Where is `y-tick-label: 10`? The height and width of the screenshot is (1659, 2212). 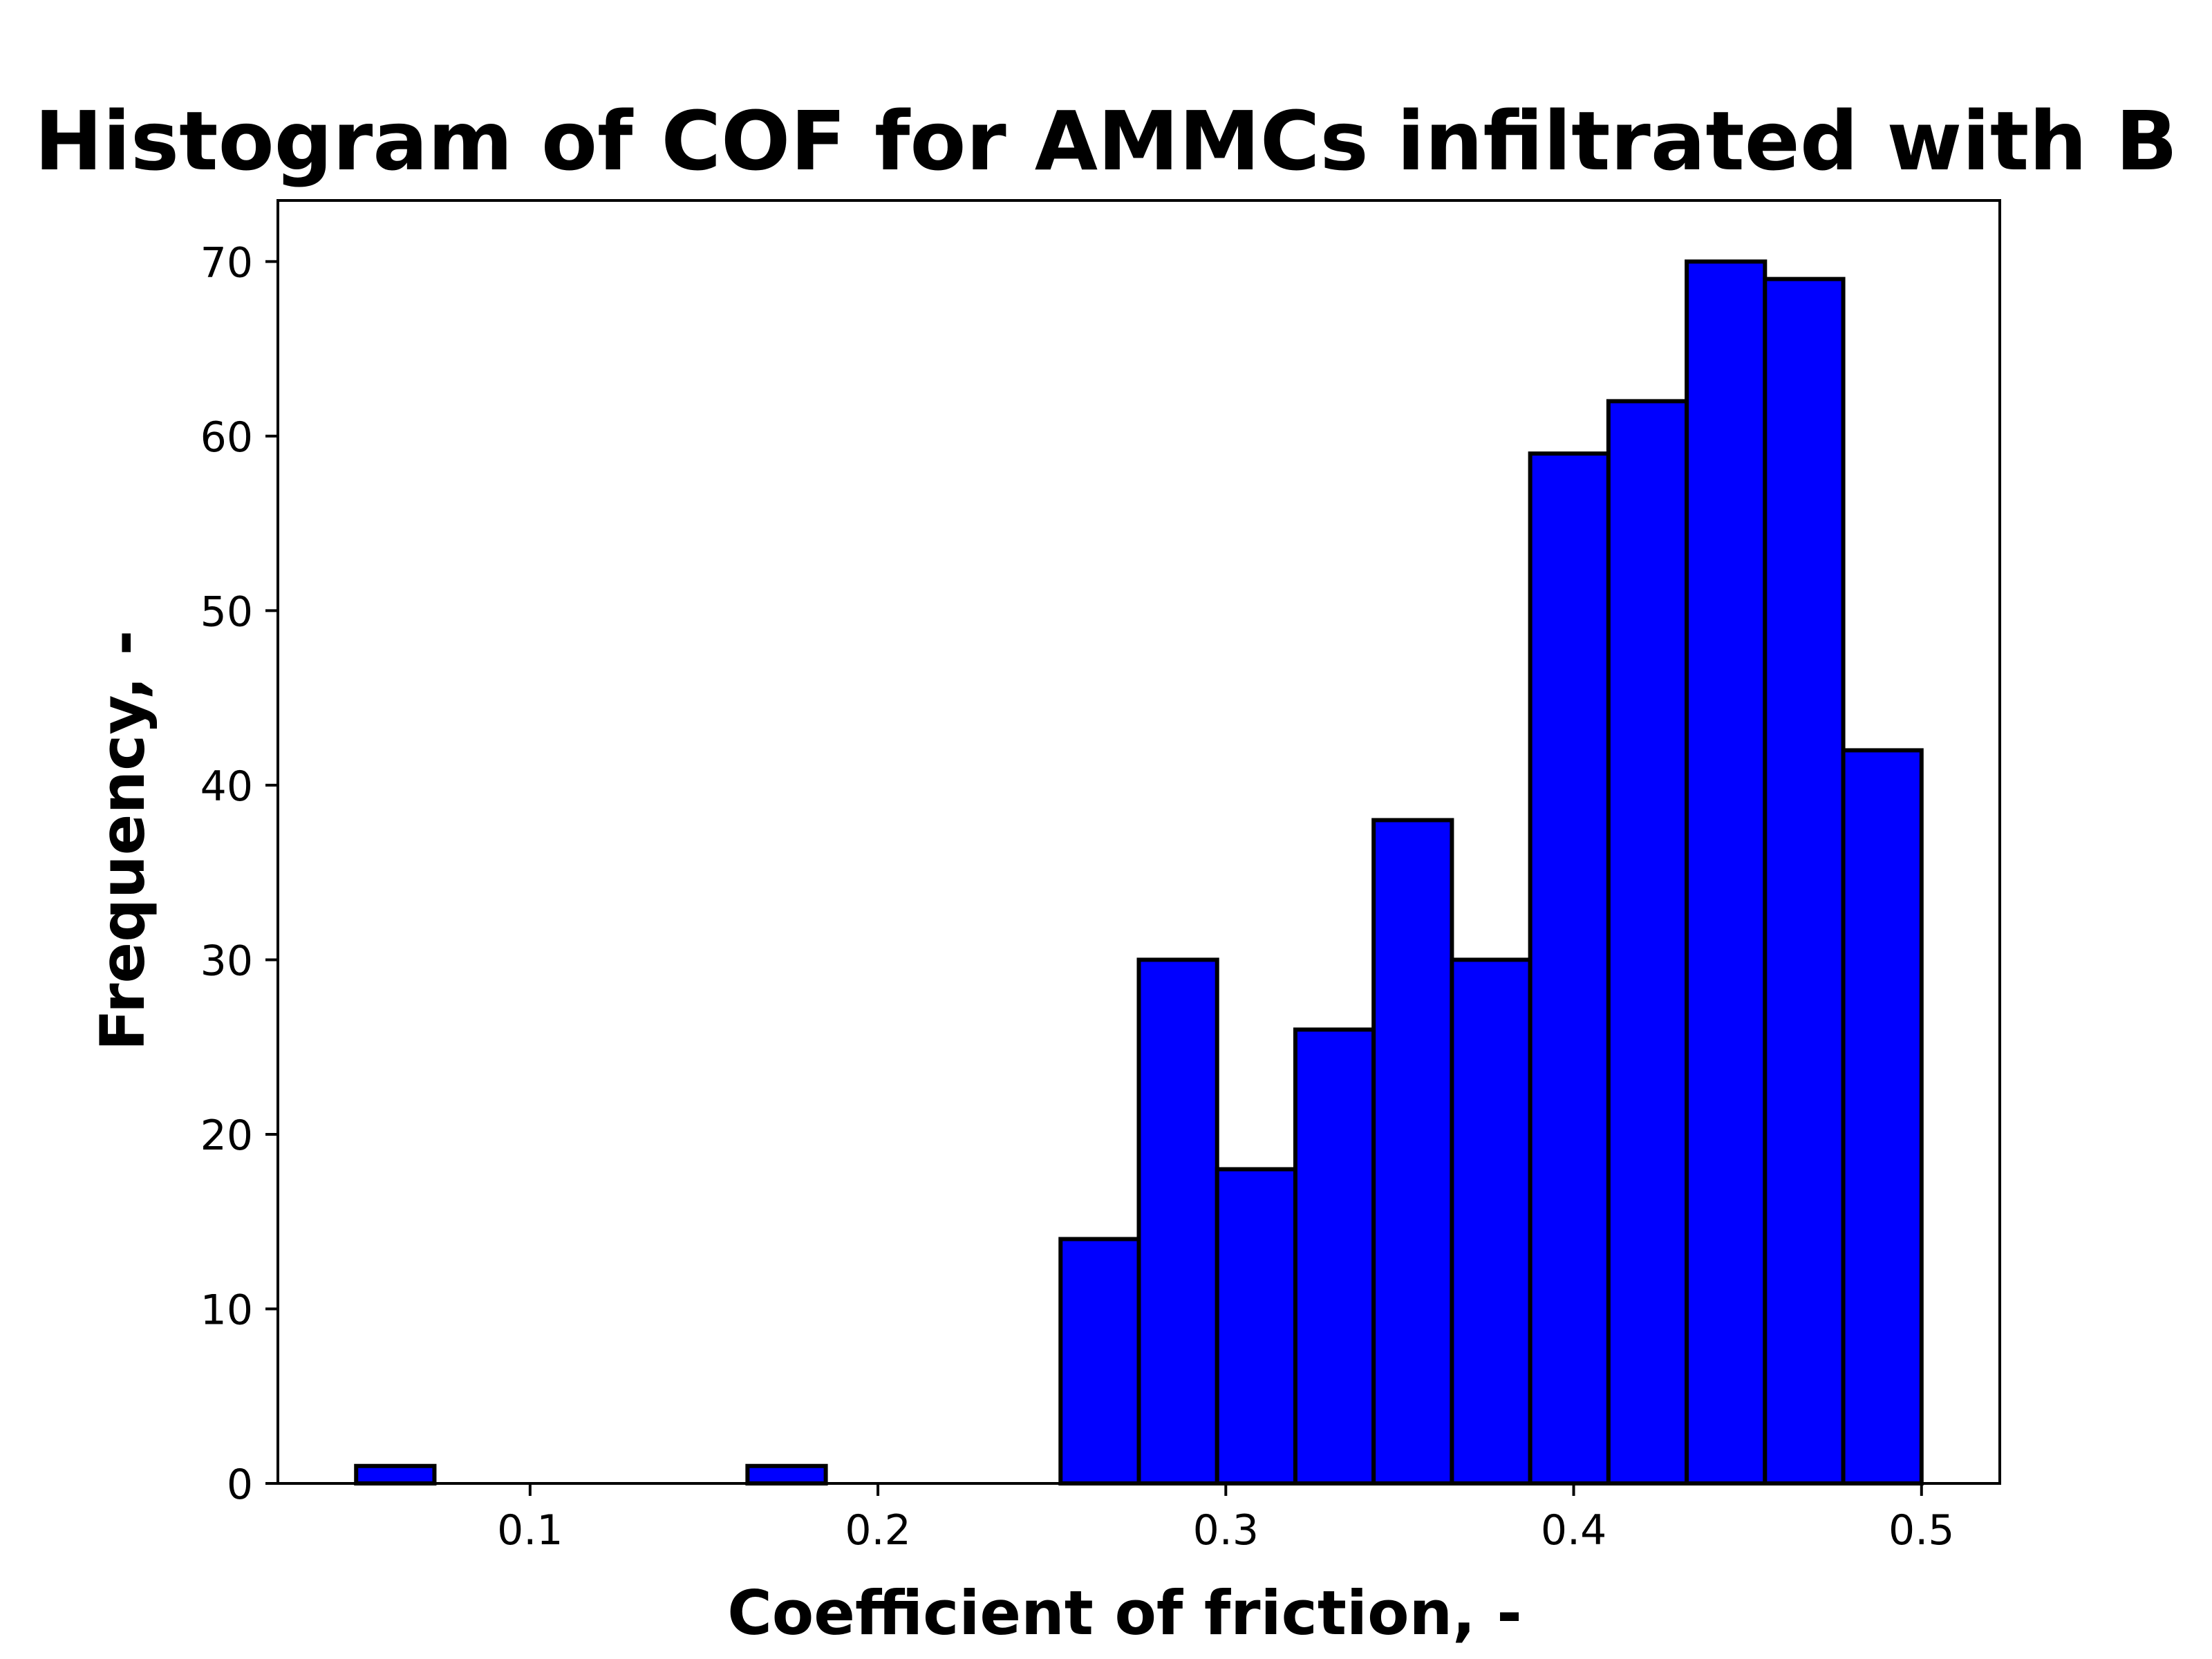
y-tick-label: 10 is located at coordinates (226, 1310).